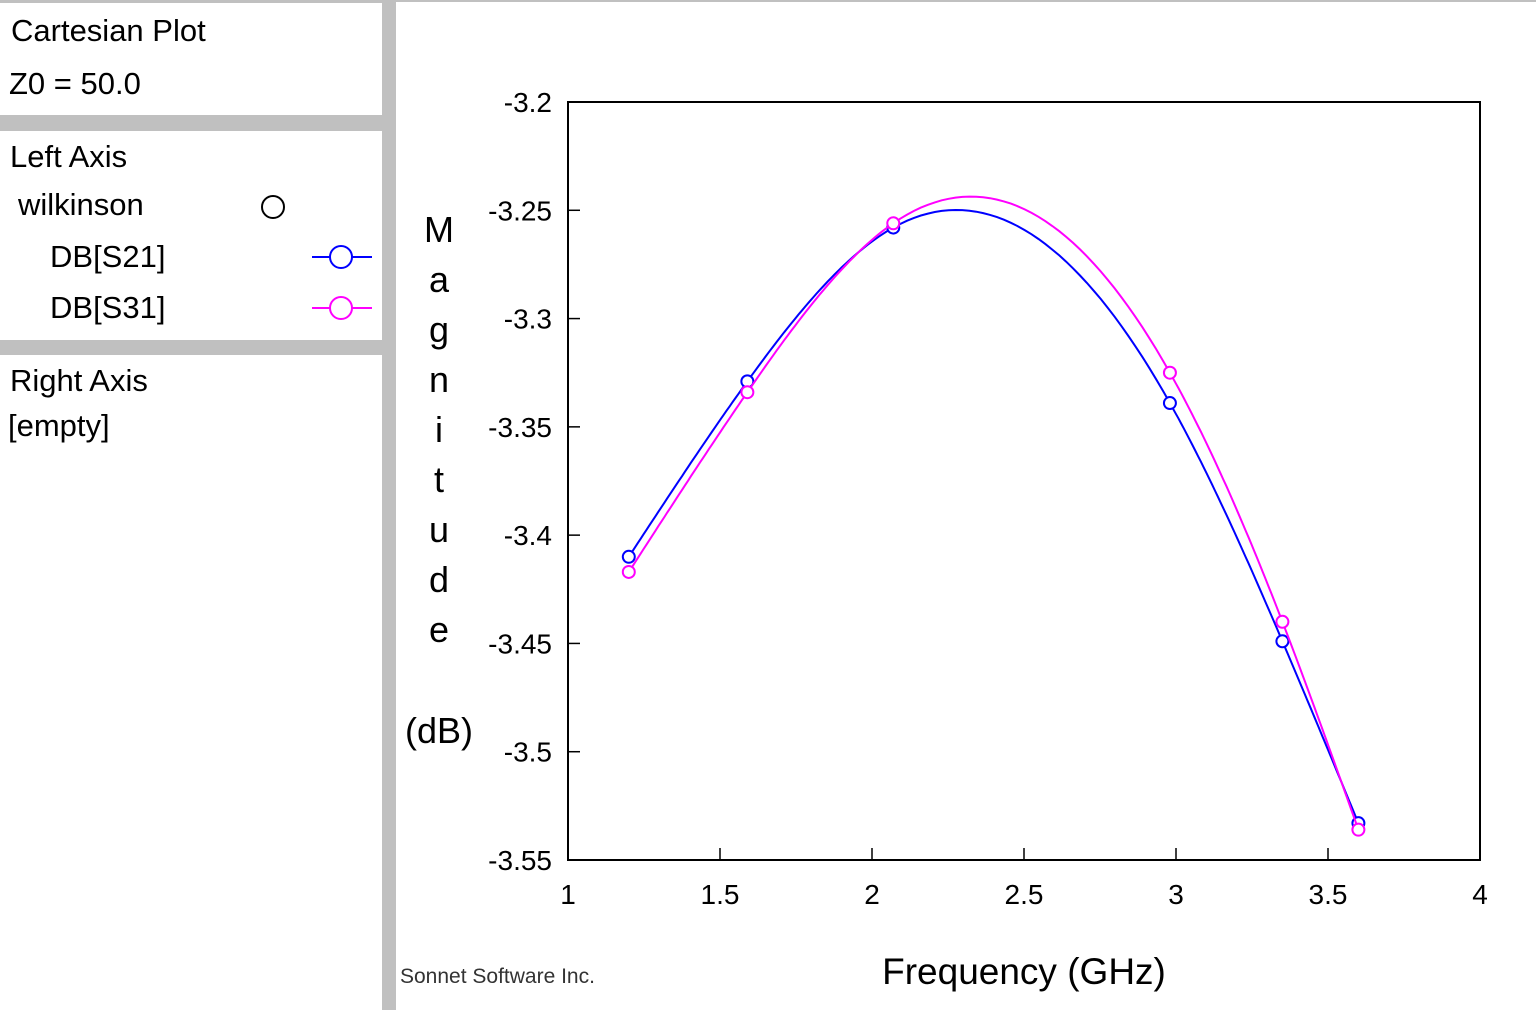  What do you see at coordinates (520, 427) in the screenshot?
I see `y-tick-label: -3.35` at bounding box center [520, 427].